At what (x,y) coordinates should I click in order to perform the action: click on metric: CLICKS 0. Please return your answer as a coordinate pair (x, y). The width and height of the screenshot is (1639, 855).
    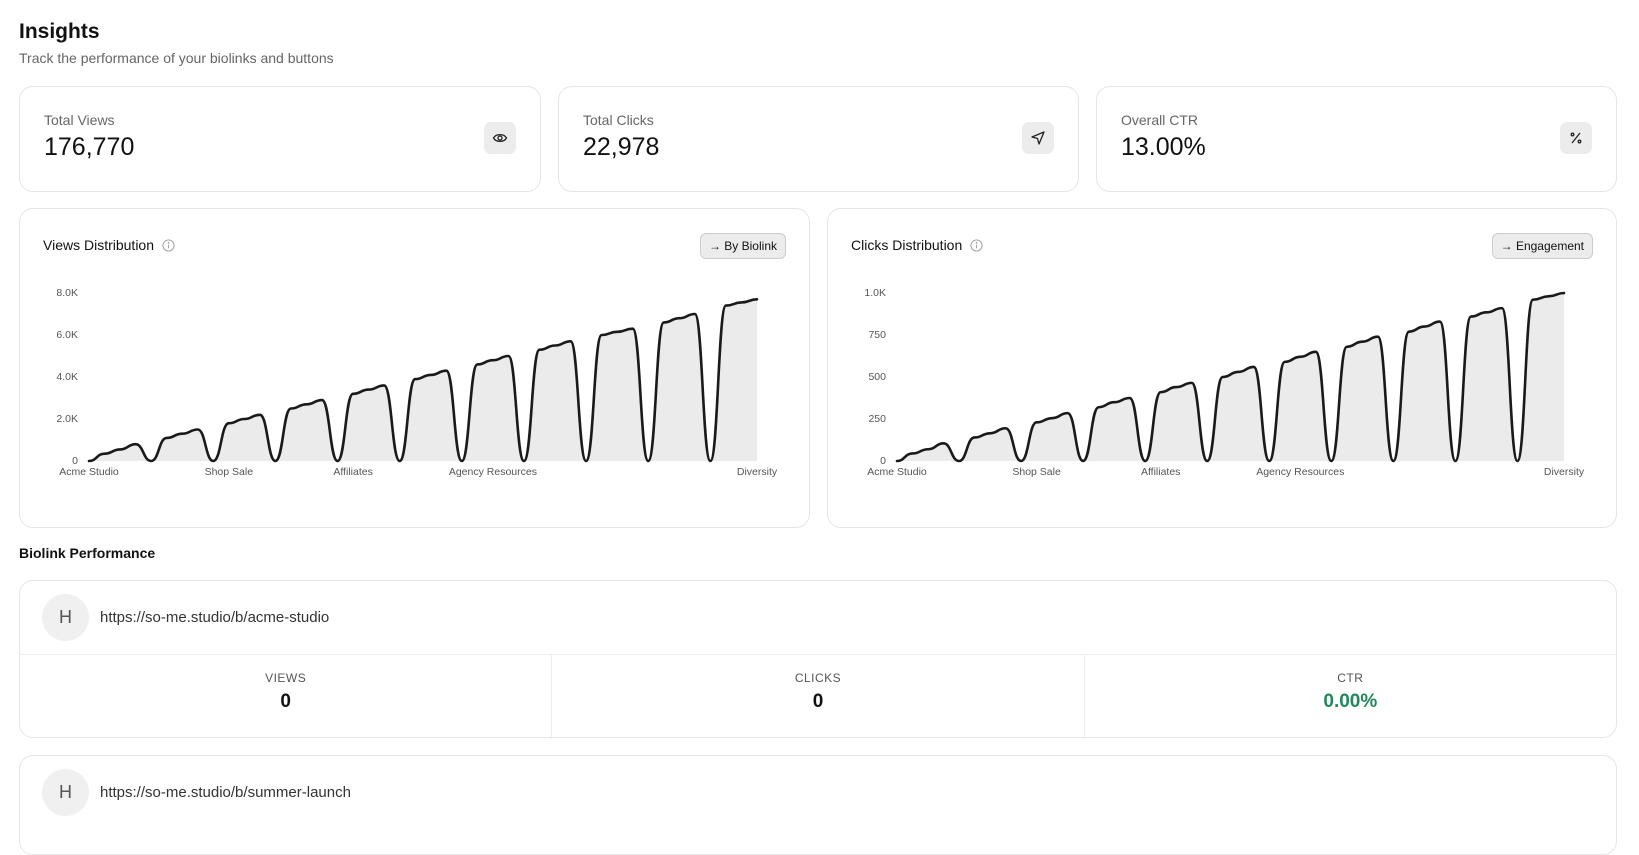
    Looking at the image, I should click on (817, 696).